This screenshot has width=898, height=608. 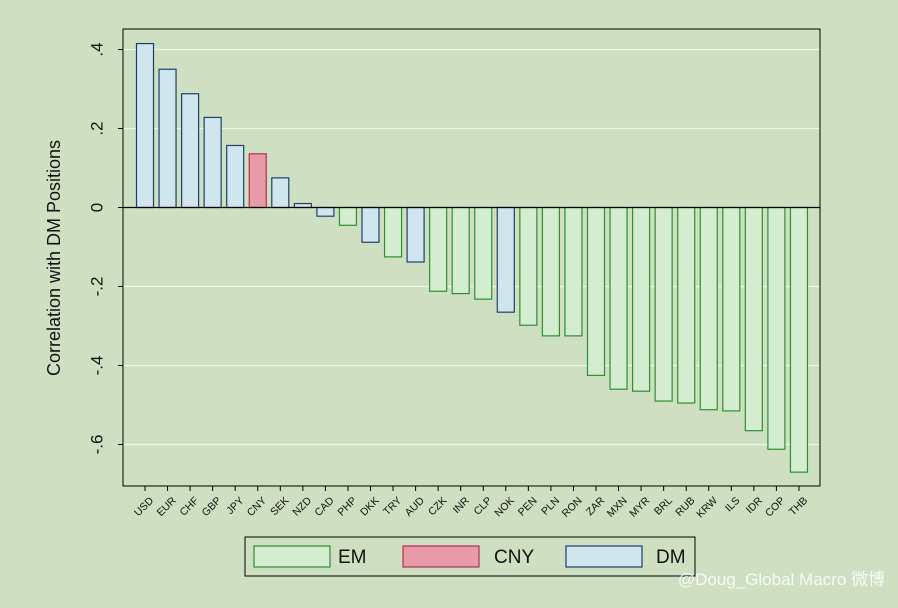 I want to click on bar-try, so click(x=393, y=232).